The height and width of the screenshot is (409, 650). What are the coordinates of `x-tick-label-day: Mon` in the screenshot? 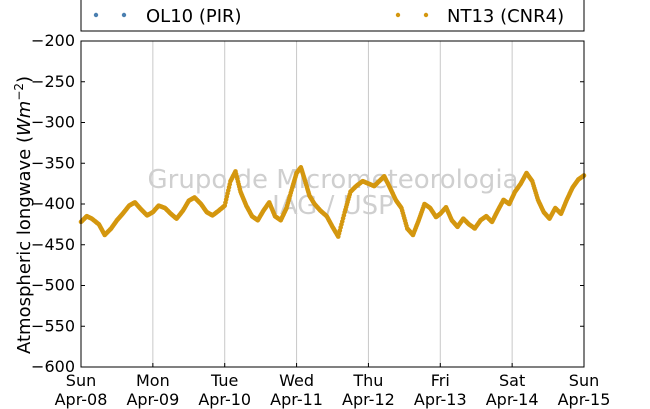 It's located at (153, 380).